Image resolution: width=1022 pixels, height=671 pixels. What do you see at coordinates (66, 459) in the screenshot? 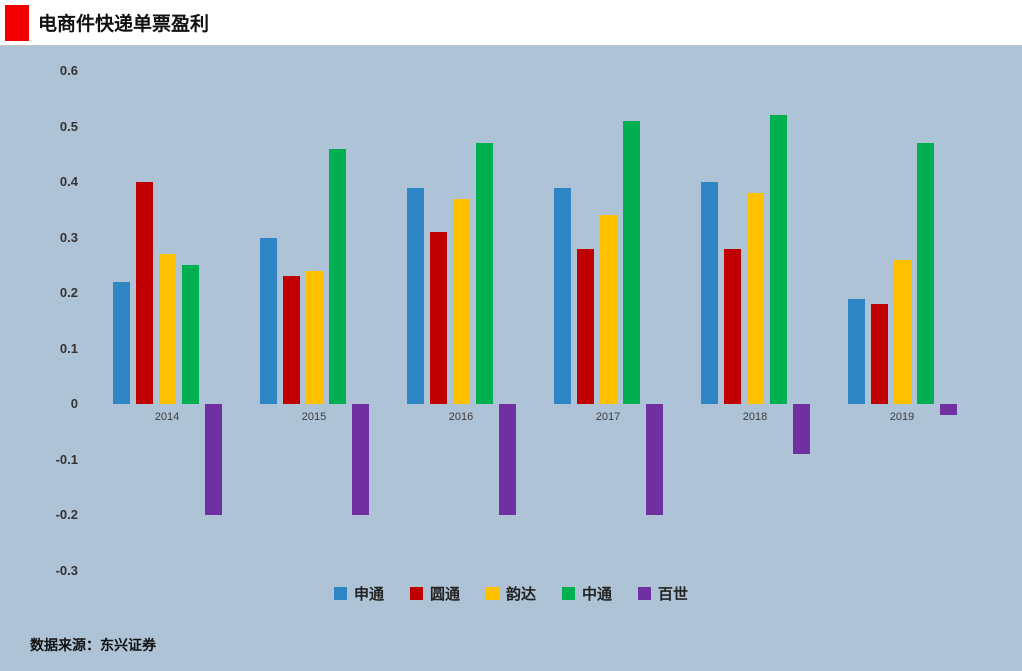
I see `y-axis-tick: -0.1` at bounding box center [66, 459].